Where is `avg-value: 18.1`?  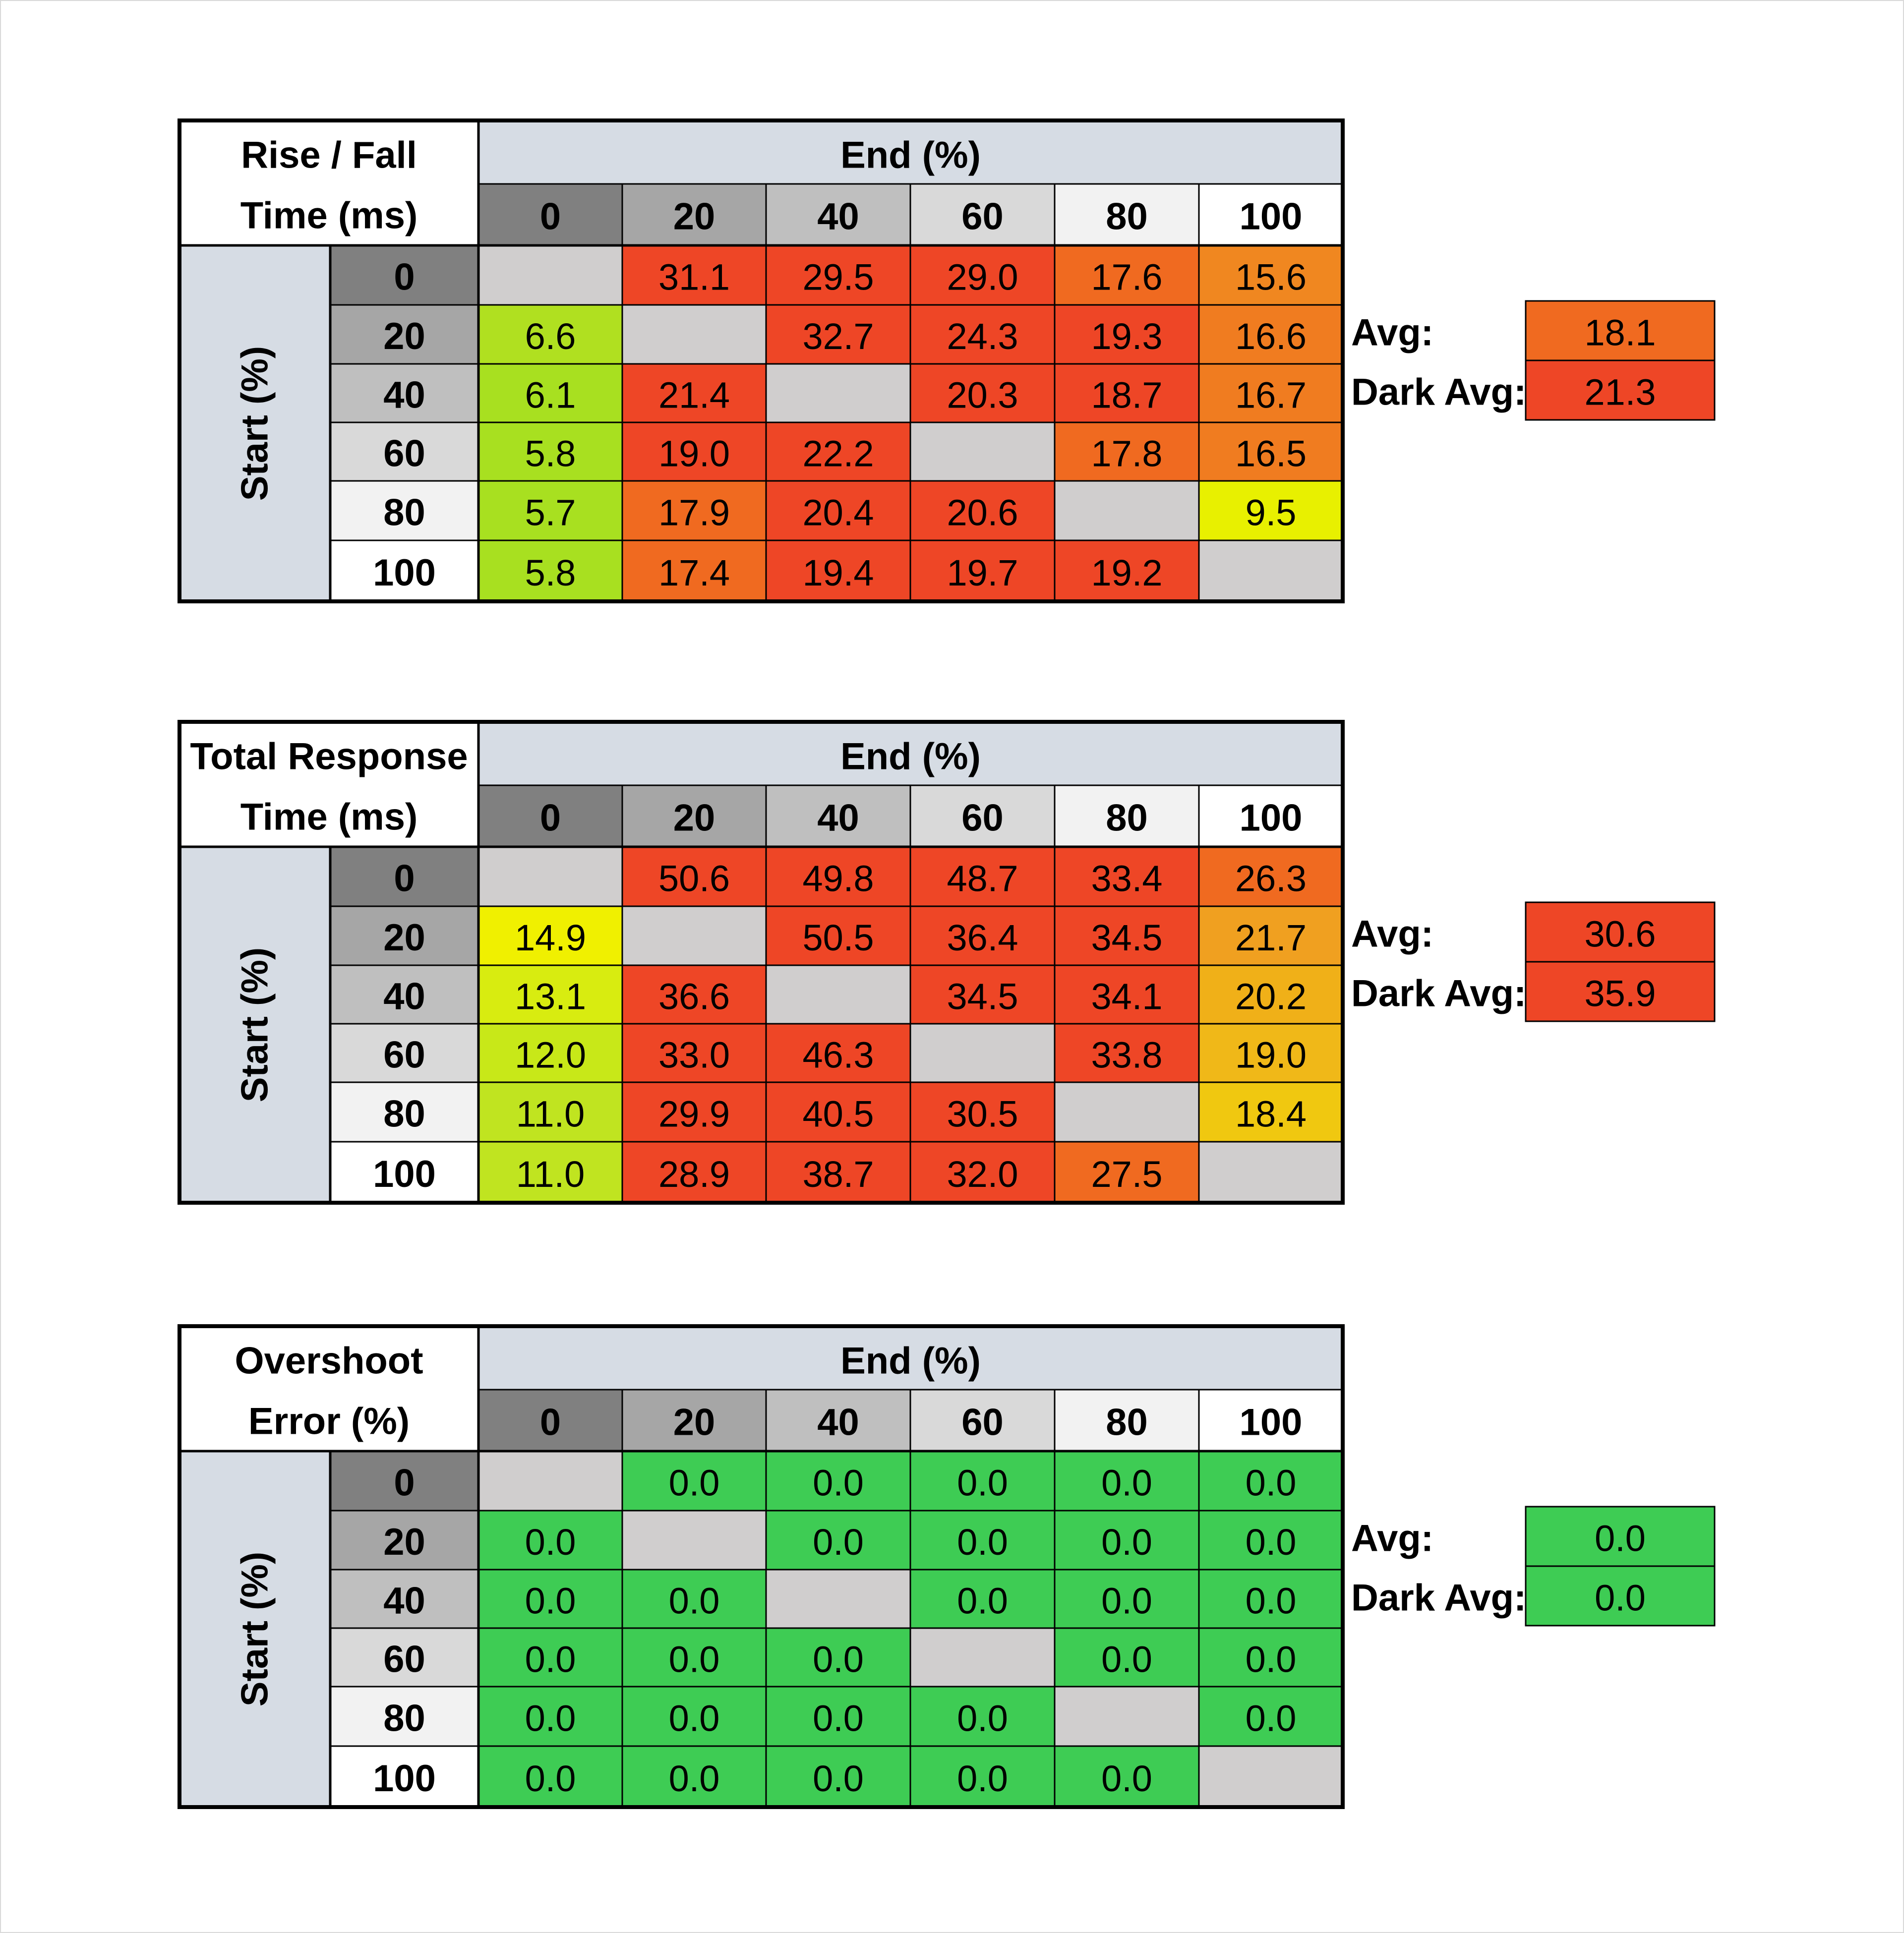
avg-value: 18.1 is located at coordinates (1620, 332).